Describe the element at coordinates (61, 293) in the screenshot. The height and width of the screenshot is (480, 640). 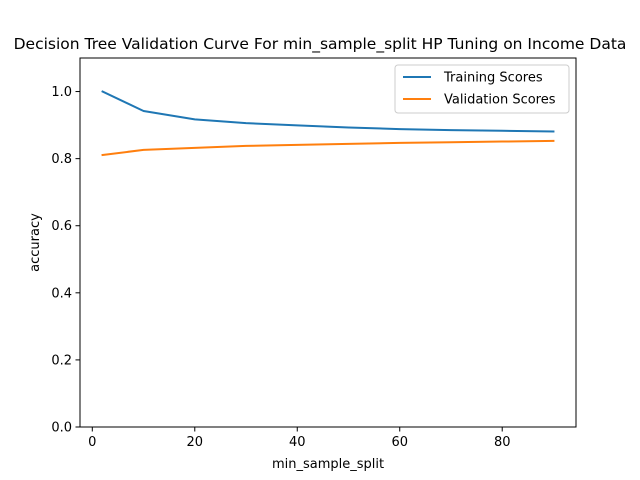
I see `y-tick-label: 0.4` at that location.